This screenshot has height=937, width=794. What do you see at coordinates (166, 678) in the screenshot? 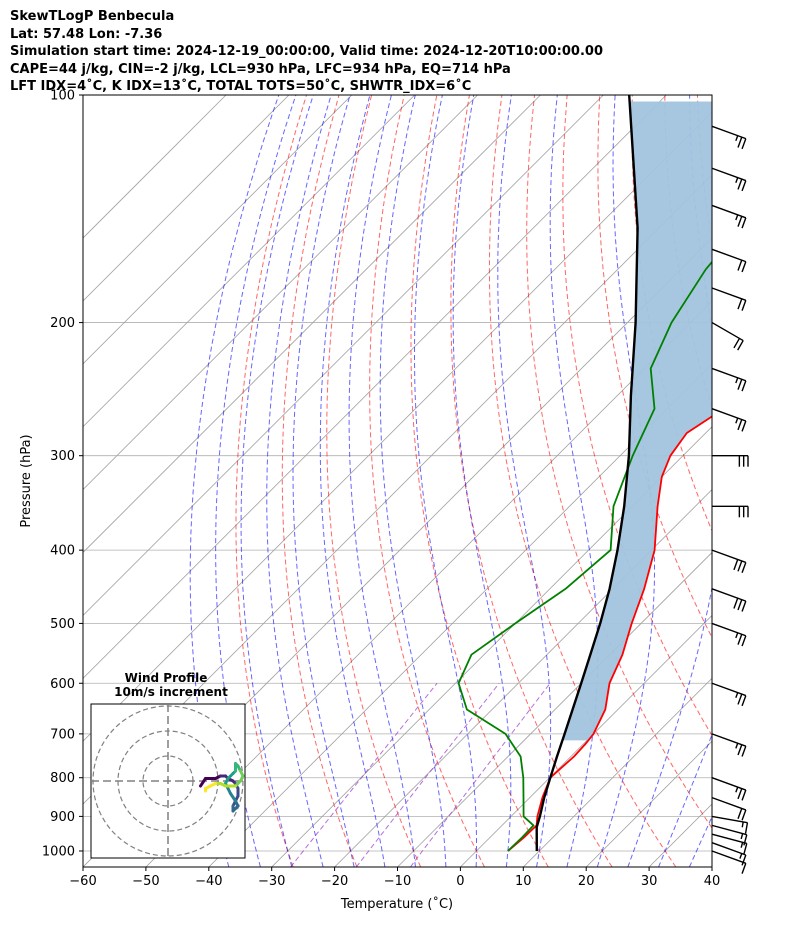
I see `inset-title: Wind Profile` at bounding box center [166, 678].